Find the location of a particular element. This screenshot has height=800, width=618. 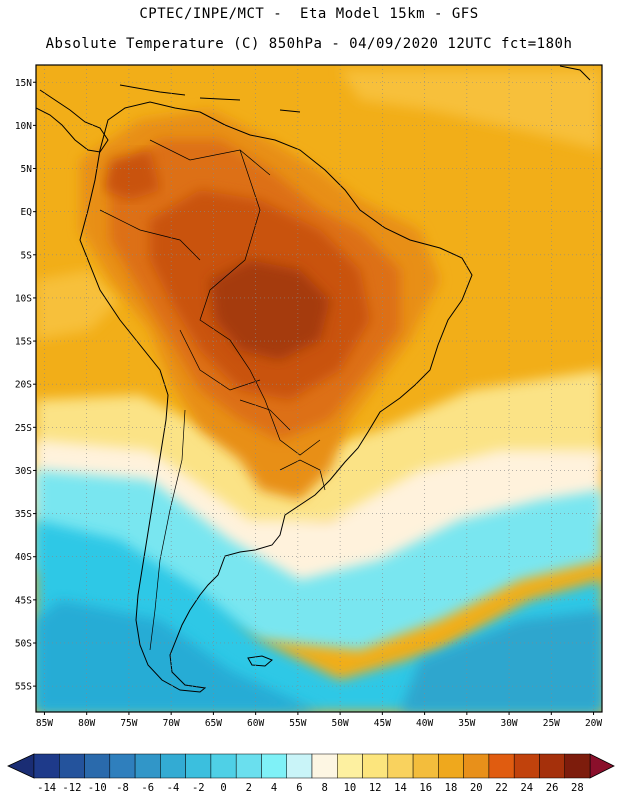

lat-tick-label: 10N is located at coordinates (23, 126).